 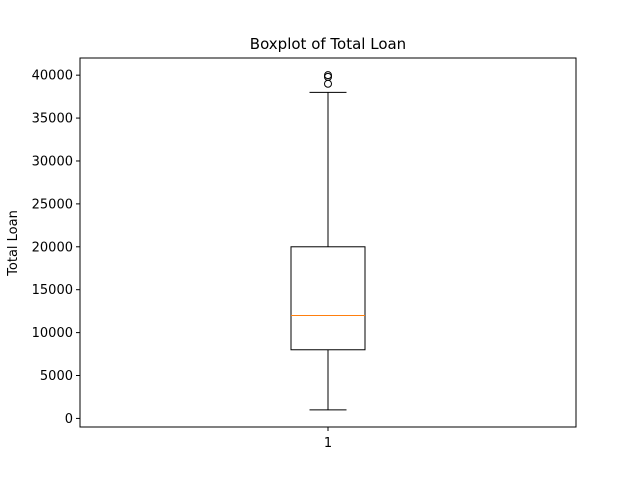 What do you see at coordinates (52, 161) in the screenshot?
I see `y-tick-label: 30000` at bounding box center [52, 161].